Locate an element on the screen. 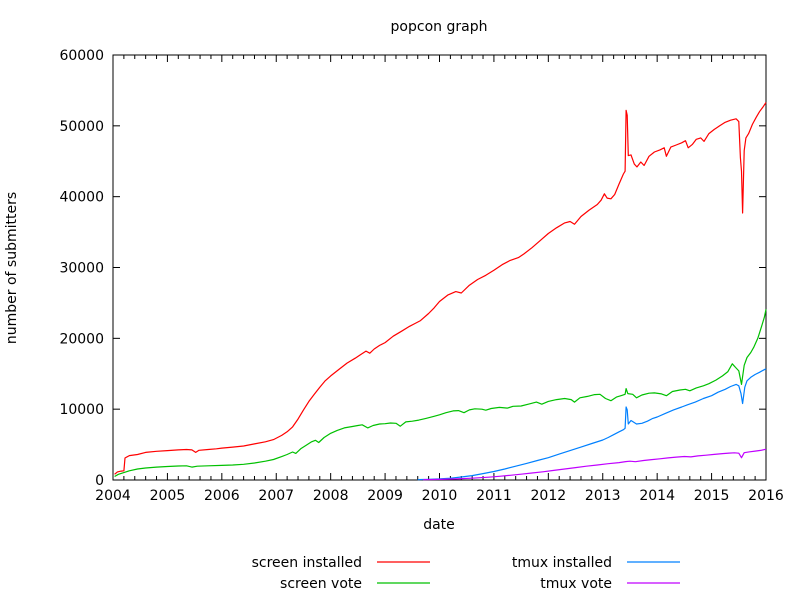  x-tick-label: 2016 is located at coordinates (766, 496).